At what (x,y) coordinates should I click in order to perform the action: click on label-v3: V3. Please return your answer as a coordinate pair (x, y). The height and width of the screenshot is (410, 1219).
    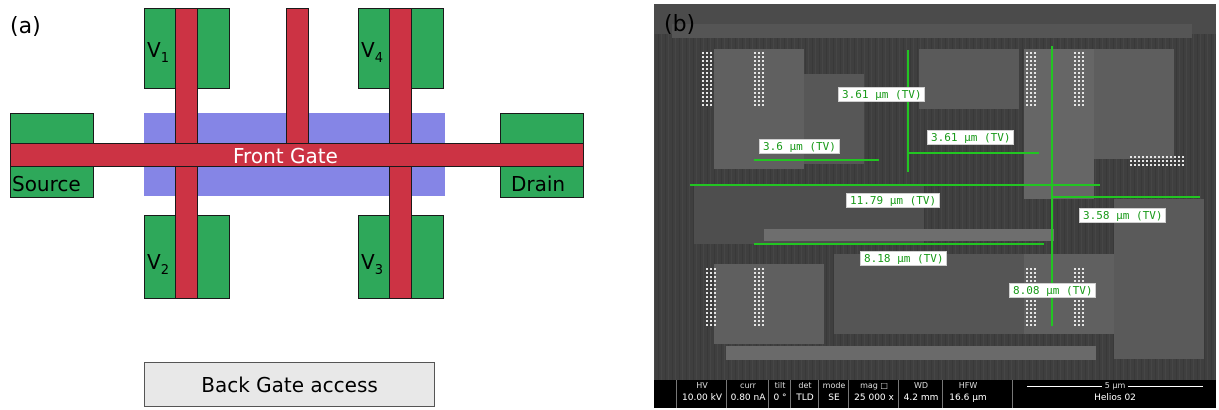
    Looking at the image, I should click on (372, 264).